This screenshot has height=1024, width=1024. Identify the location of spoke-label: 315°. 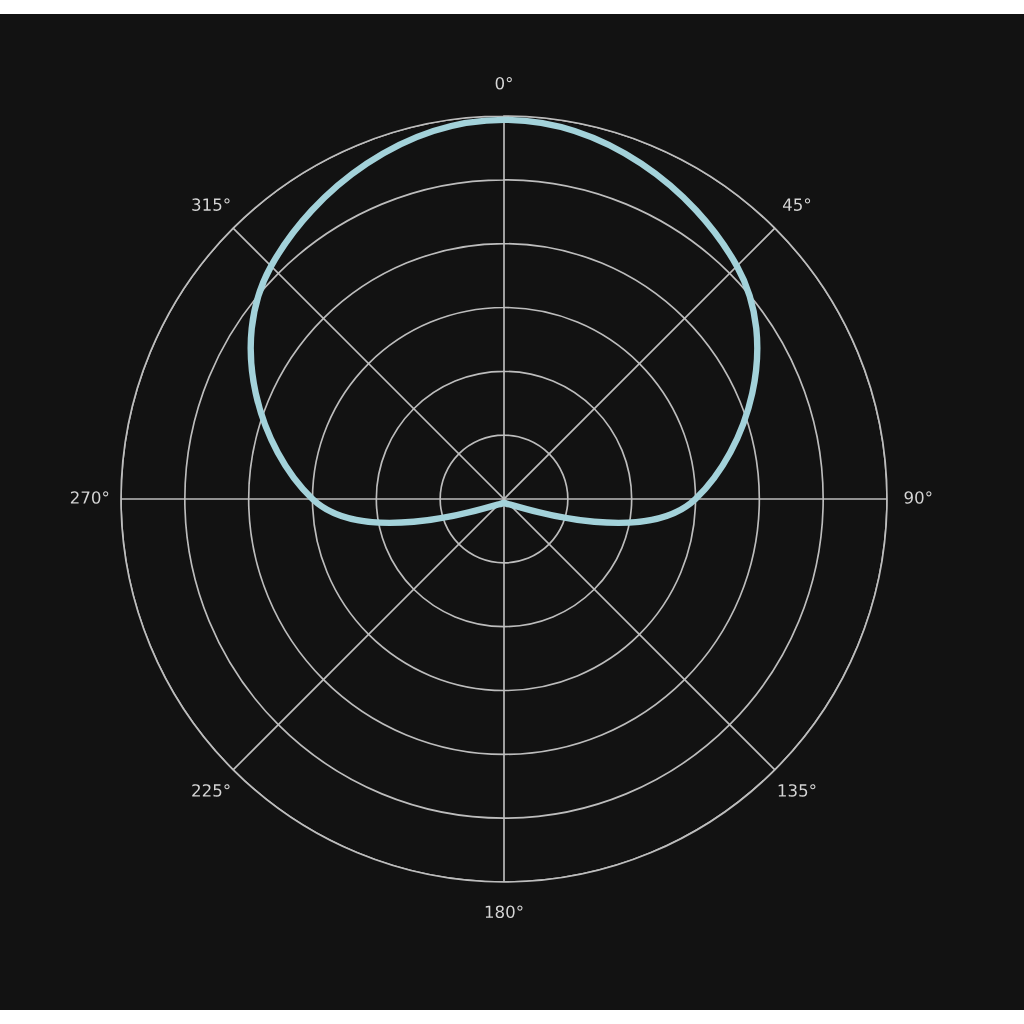
(211, 204).